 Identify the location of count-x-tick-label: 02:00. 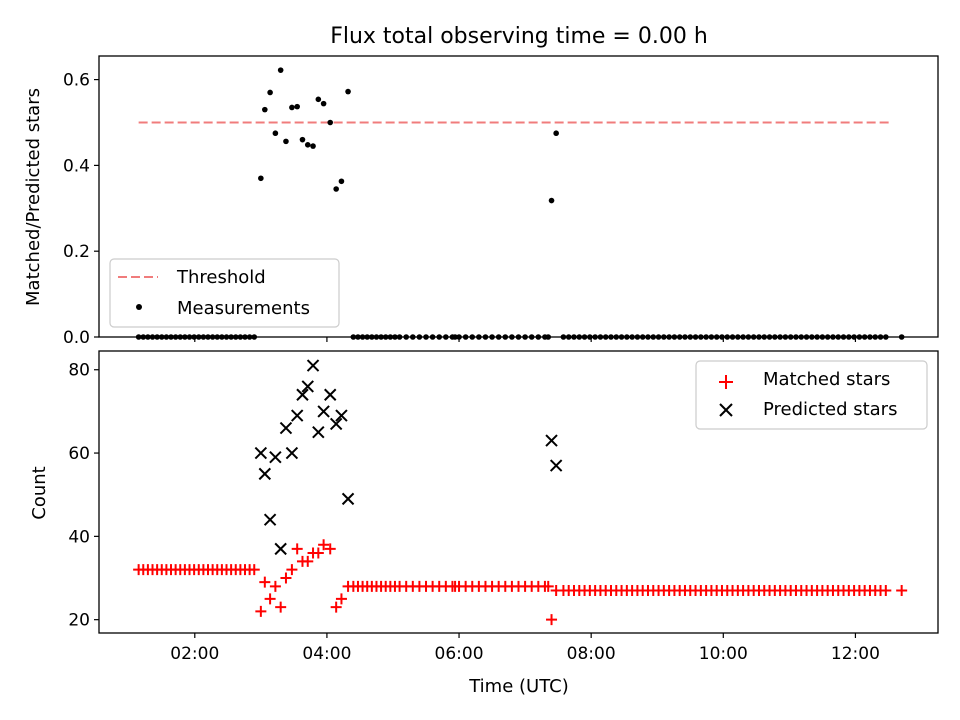
(194, 654).